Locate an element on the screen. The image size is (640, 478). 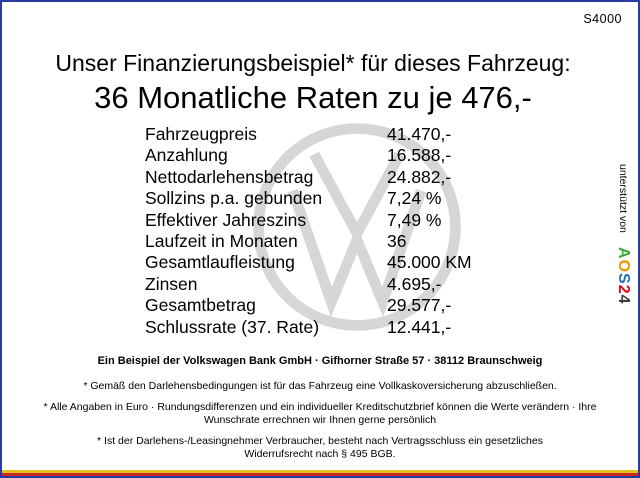
row-value: 16.588,- is located at coordinates (419, 155).